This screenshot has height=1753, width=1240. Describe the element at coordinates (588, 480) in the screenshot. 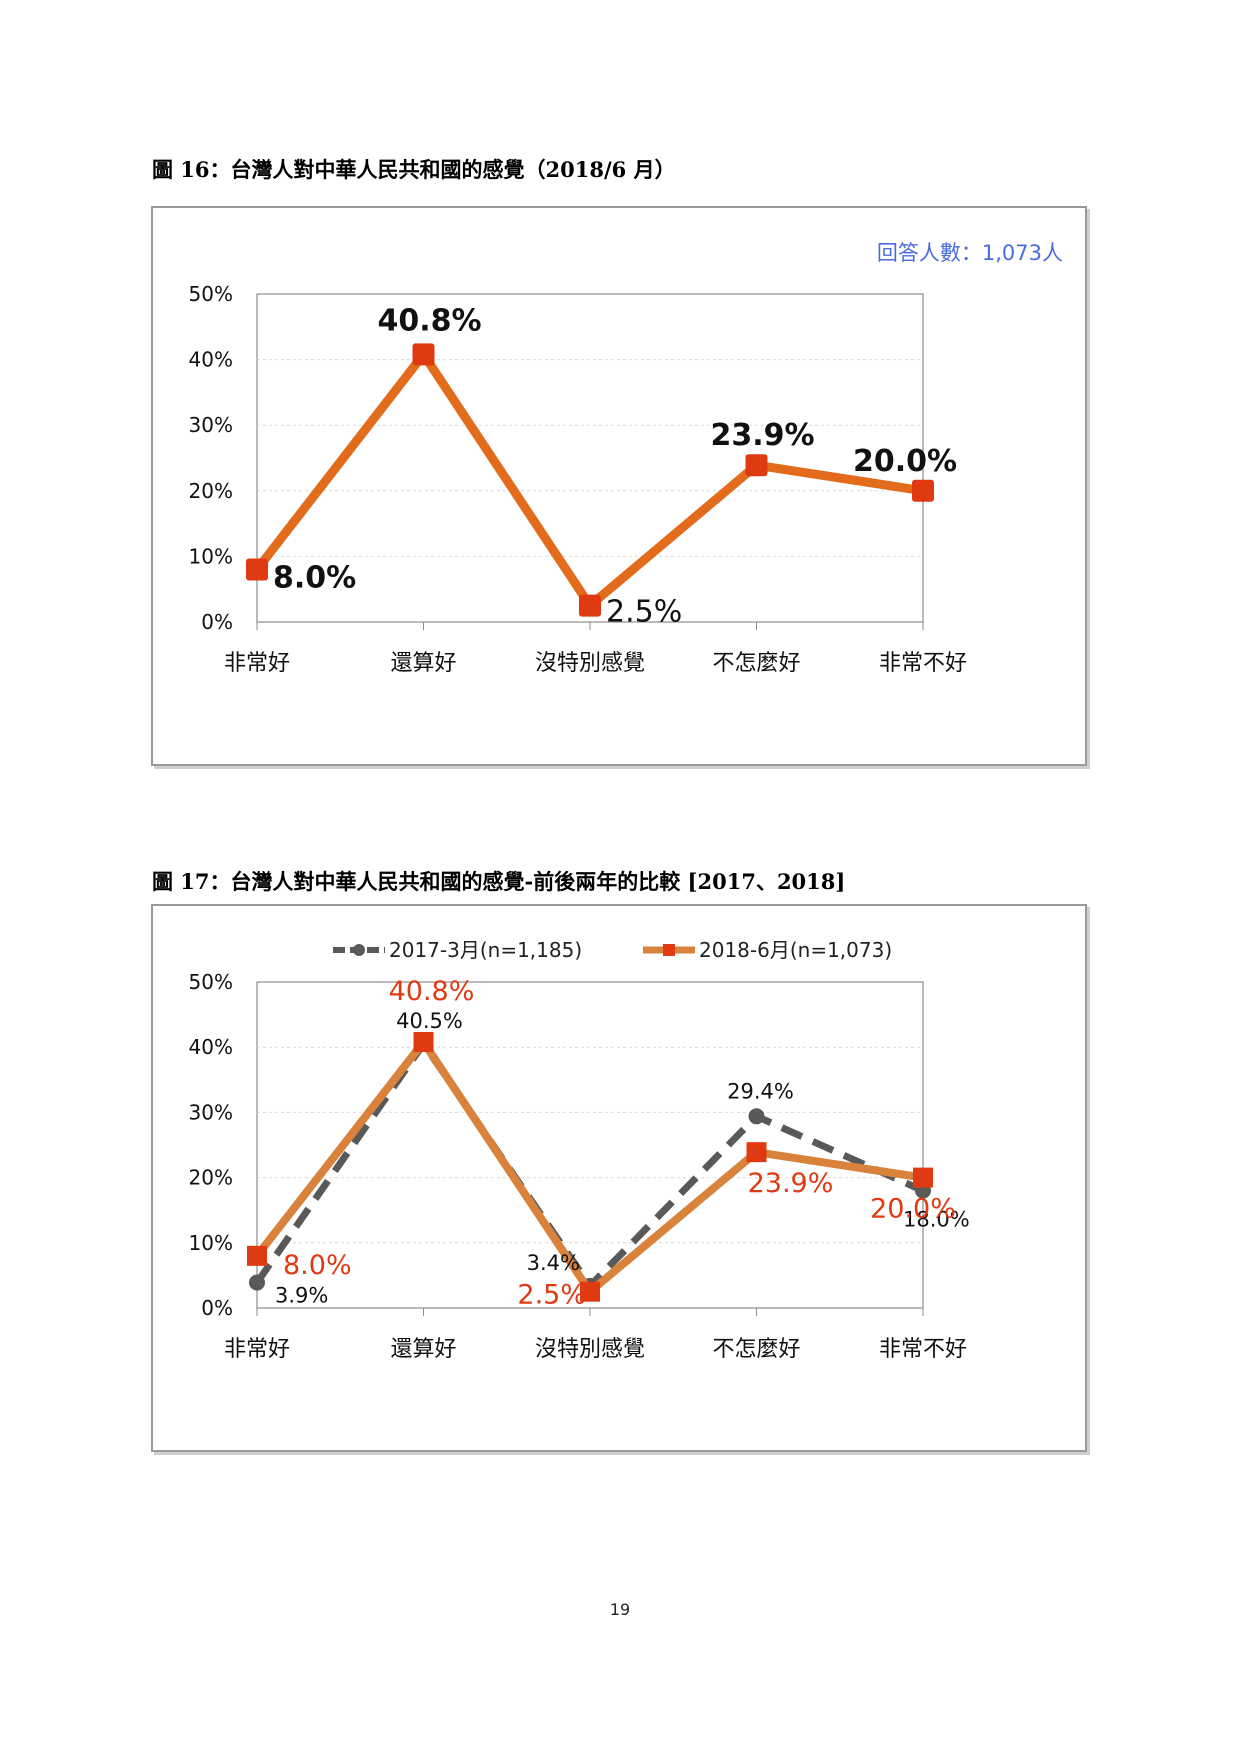

I see `series-line` at that location.